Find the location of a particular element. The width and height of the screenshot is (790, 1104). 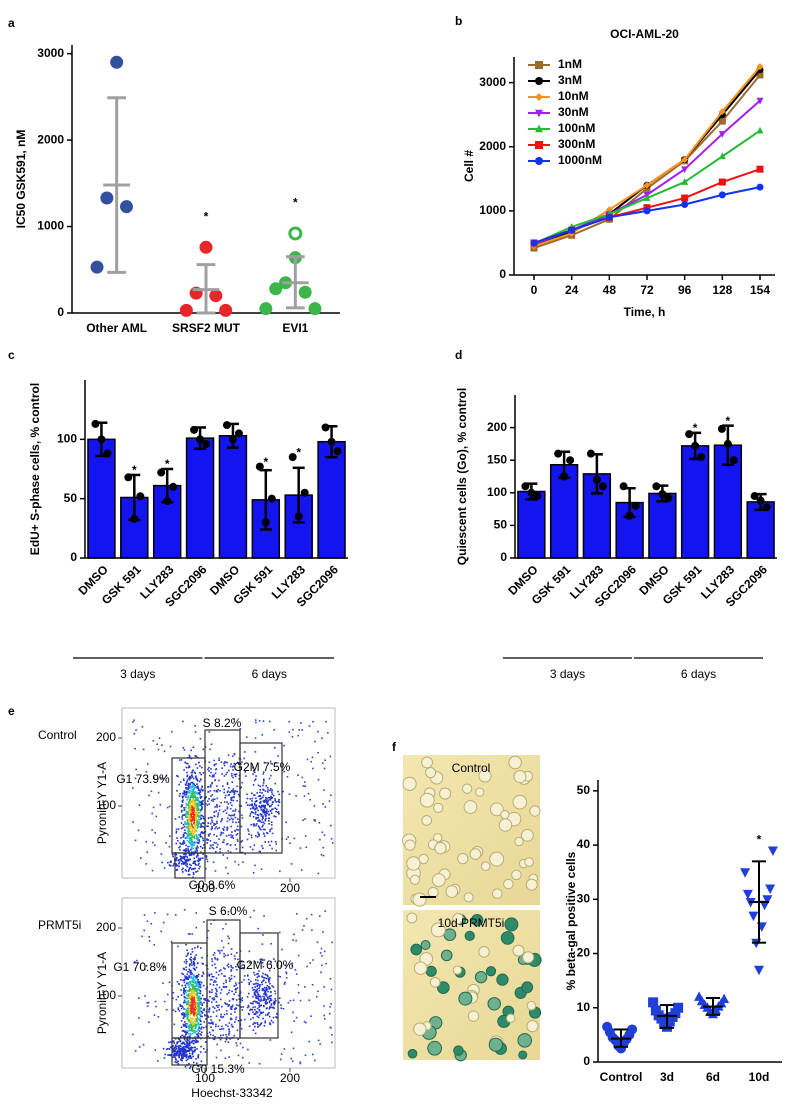

panel-letter: b is located at coordinates (458, 21).